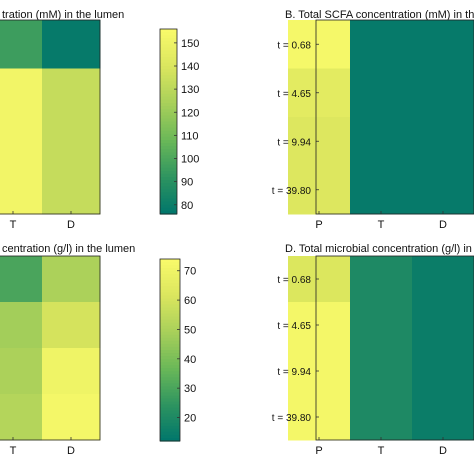 The width and height of the screenshot is (474, 474). I want to click on panel-a-title: tration (mM) in the lumen, so click(63, 15).